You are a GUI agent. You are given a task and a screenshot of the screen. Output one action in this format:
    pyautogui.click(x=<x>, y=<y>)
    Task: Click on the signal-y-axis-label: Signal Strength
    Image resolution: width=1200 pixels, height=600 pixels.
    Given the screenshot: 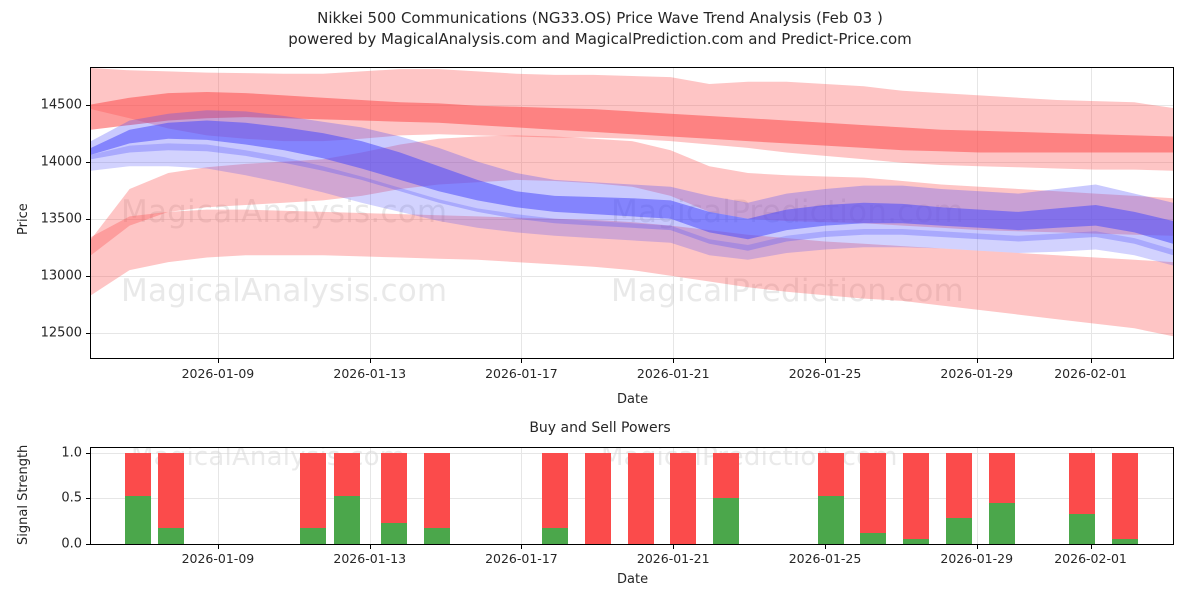 What is the action you would take?
    pyautogui.click(x=23, y=494)
    